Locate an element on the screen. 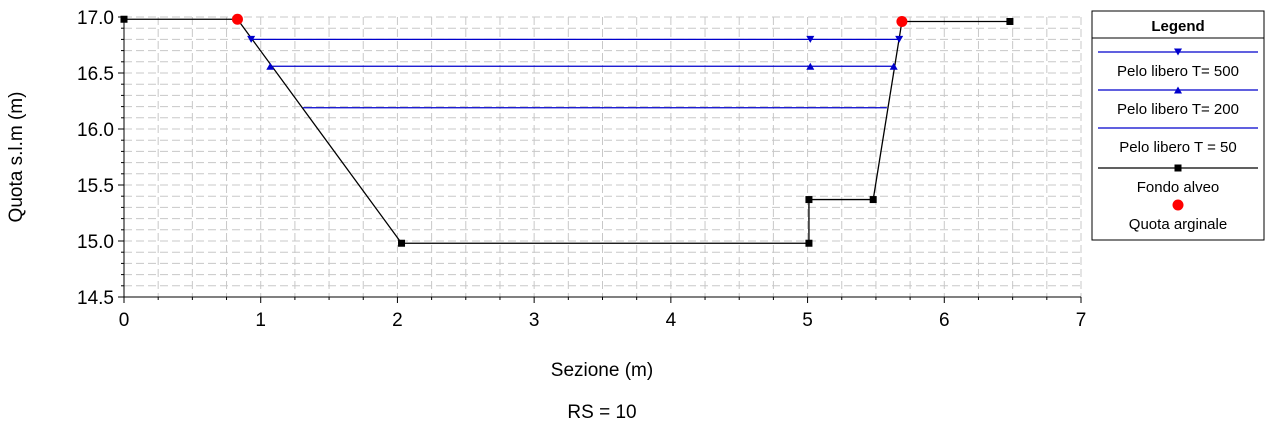 Image resolution: width=1273 pixels, height=429 pixels. x-tick-label: 7 is located at coordinates (1081, 320).